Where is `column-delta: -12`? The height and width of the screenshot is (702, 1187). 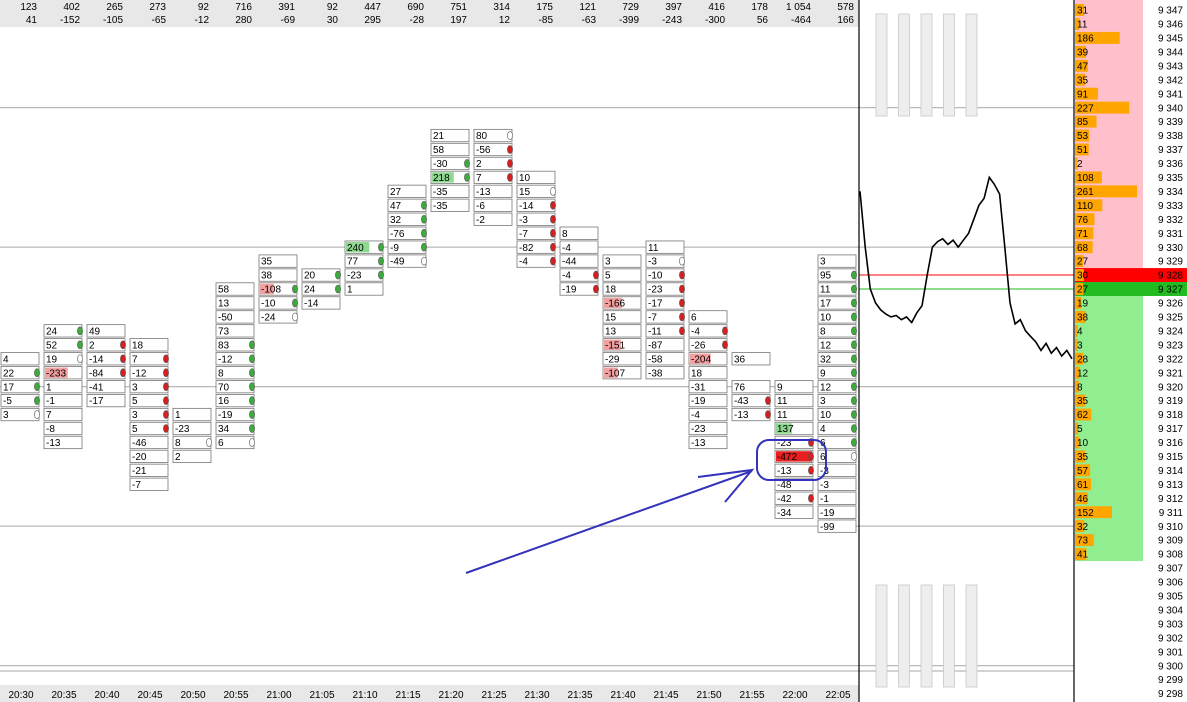
column-delta: -12 is located at coordinates (202, 20).